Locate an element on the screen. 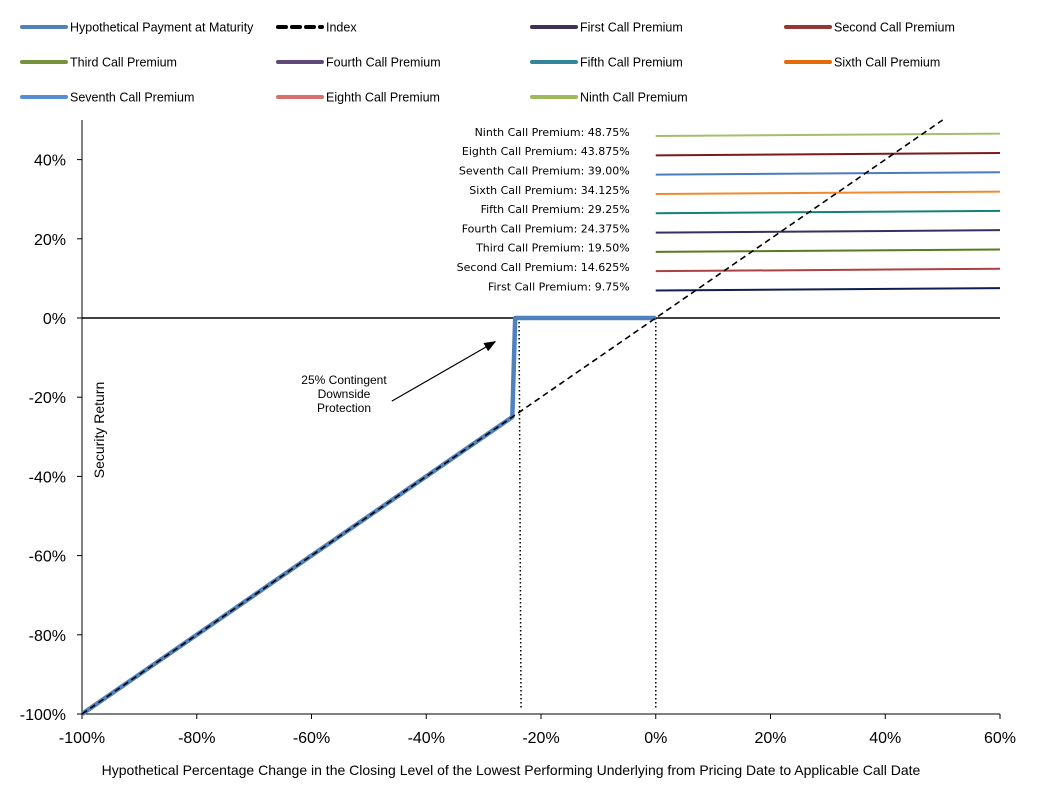 The image size is (1049, 801). y-tick-label: 40% is located at coordinates (50, 161).